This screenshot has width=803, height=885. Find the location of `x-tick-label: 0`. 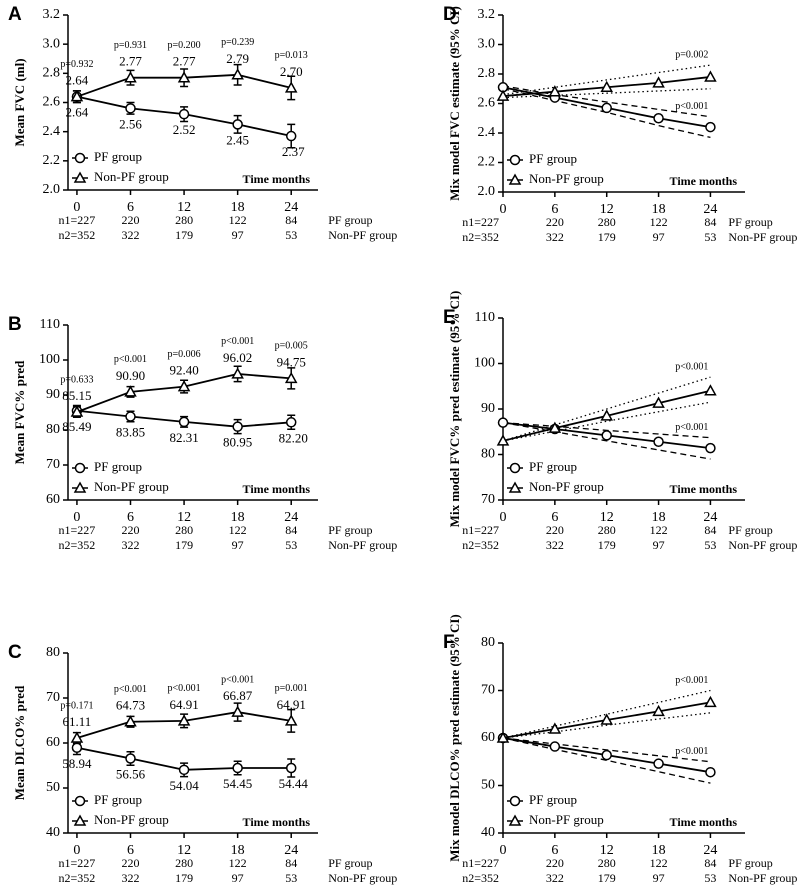

x-tick-label: 0 is located at coordinates (76, 850).